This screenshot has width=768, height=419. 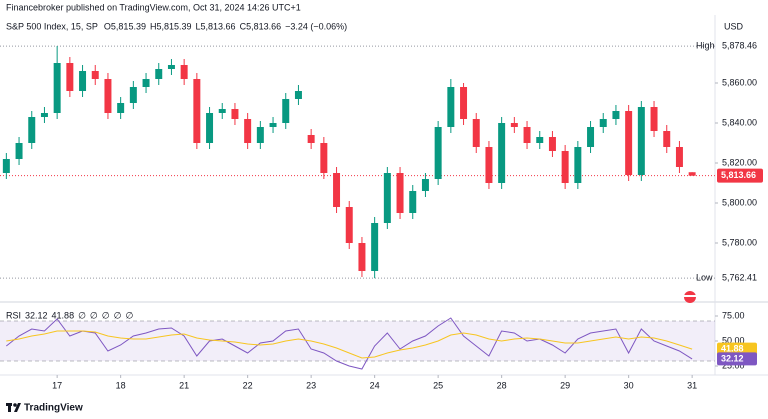 I want to click on ohlc-key: O, so click(x=107, y=26).